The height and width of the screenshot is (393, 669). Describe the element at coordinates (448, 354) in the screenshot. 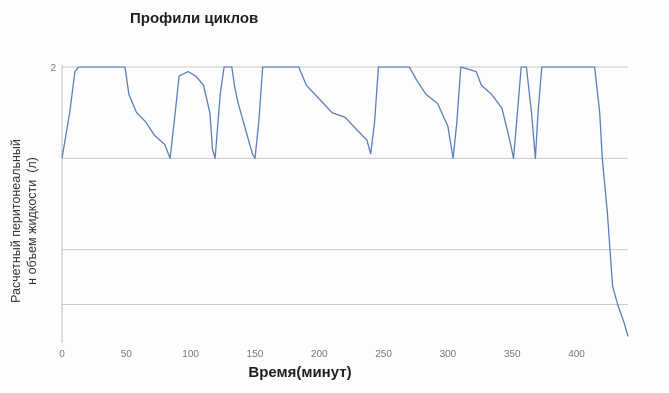

I see `x-tick-label: 300` at that location.